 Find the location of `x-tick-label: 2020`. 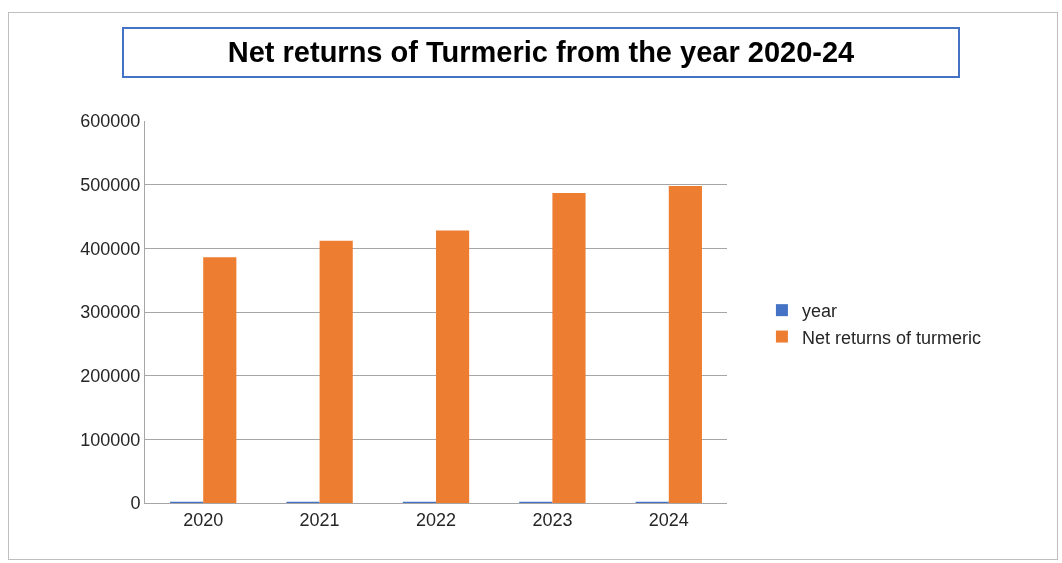

x-tick-label: 2020 is located at coordinates (203, 519).